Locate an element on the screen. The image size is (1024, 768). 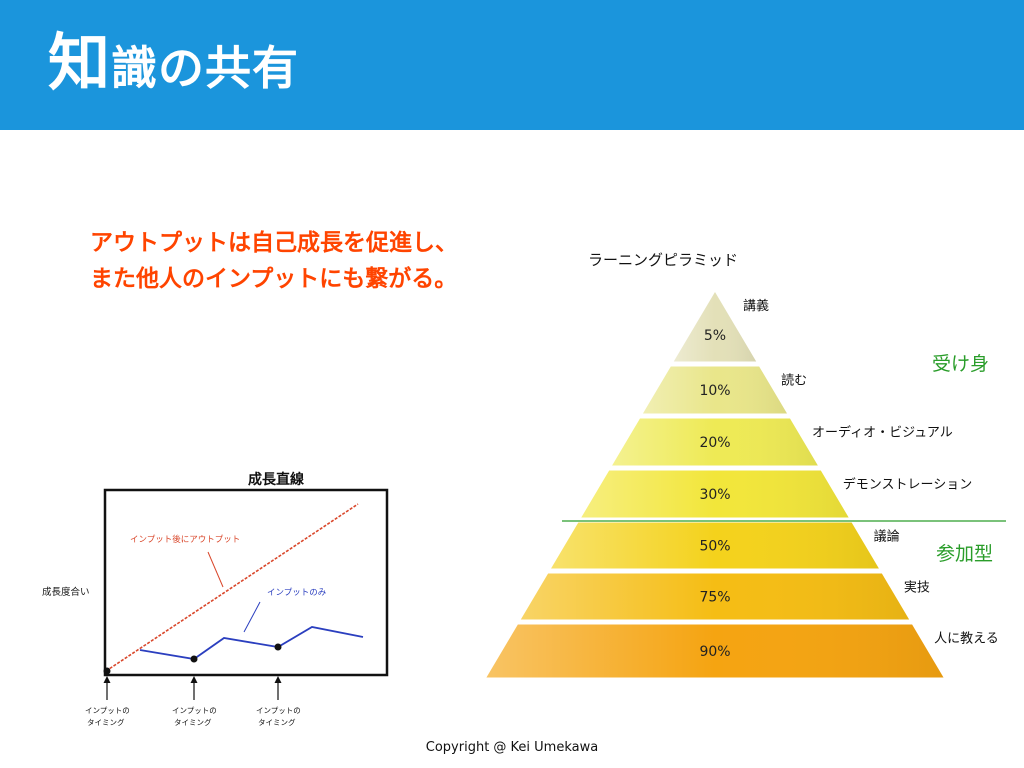
pyramid-level-percent-5: 50% is located at coordinates (714, 547).